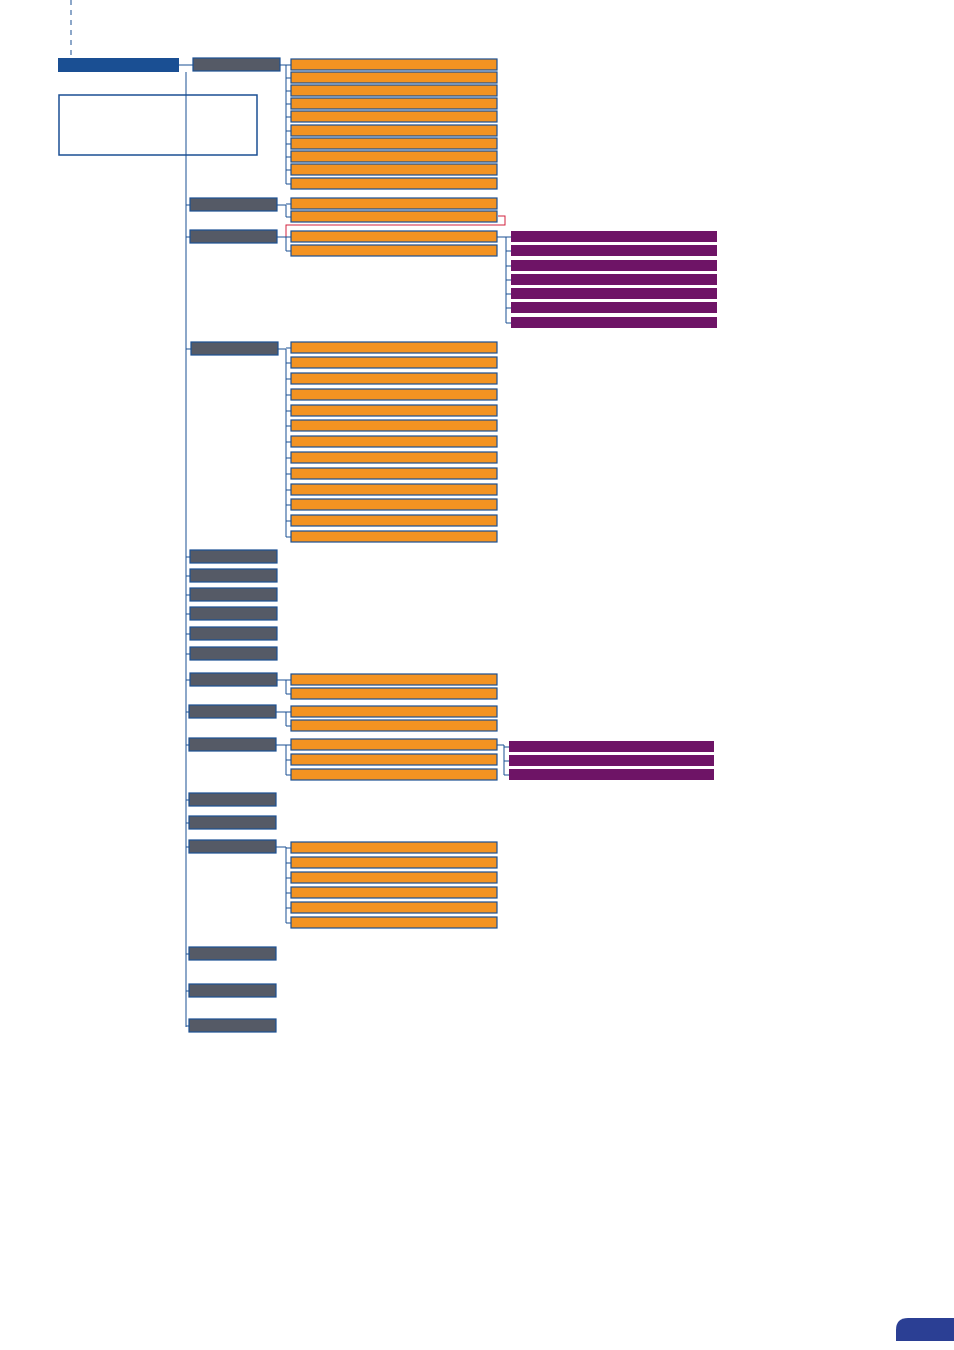 This screenshot has height=1350, width=954. Describe the element at coordinates (158, 125) in the screenshot. I see `description-box` at that location.